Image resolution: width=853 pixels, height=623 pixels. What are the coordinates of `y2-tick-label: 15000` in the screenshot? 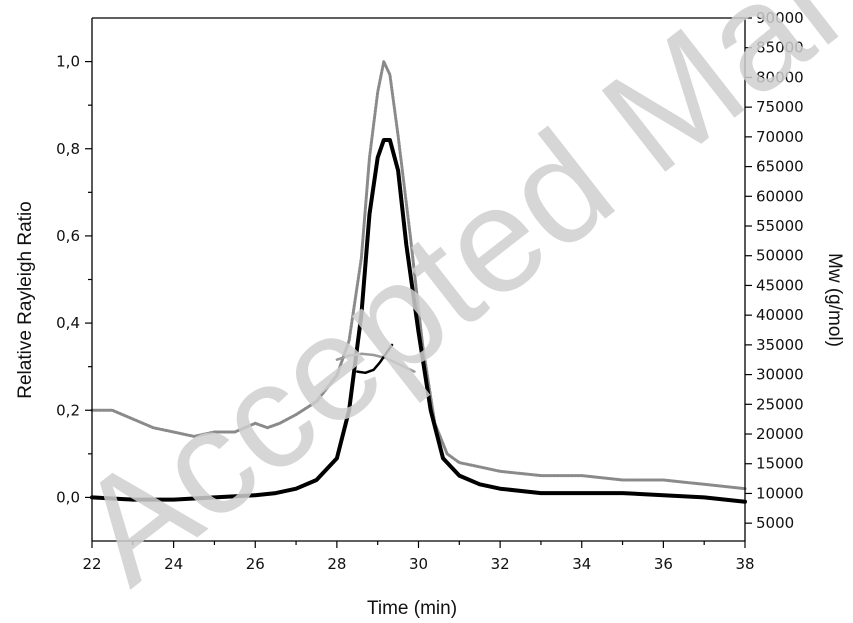 It's located at (780, 464).